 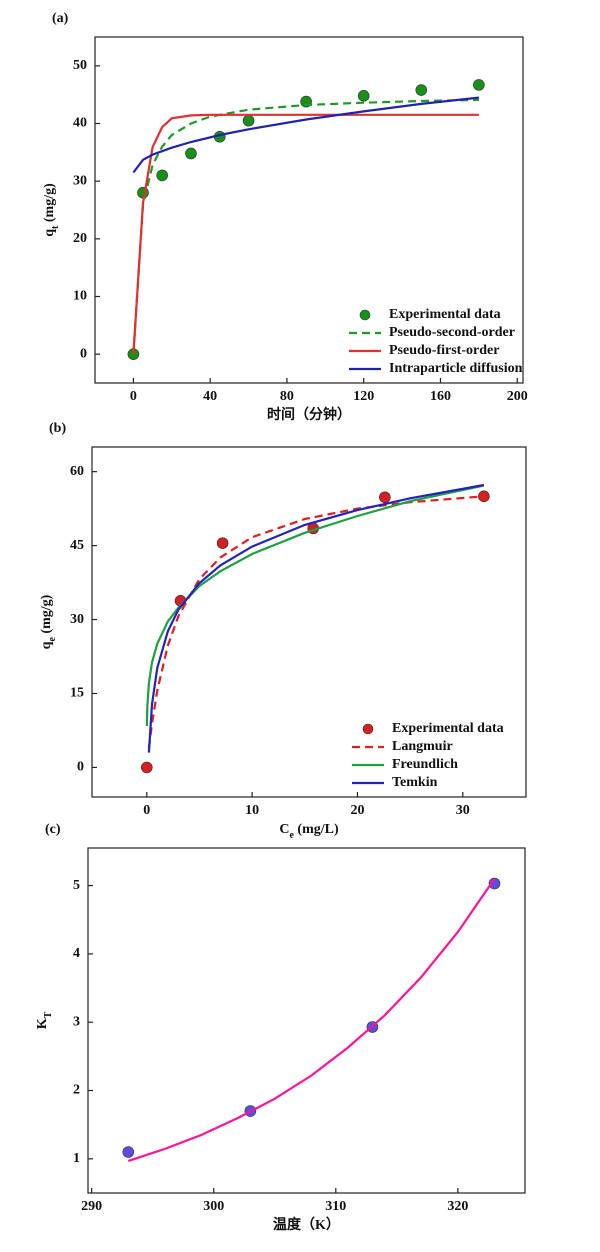 What do you see at coordinates (76, 1090) in the screenshot?
I see `y-tick-label: 2` at bounding box center [76, 1090].